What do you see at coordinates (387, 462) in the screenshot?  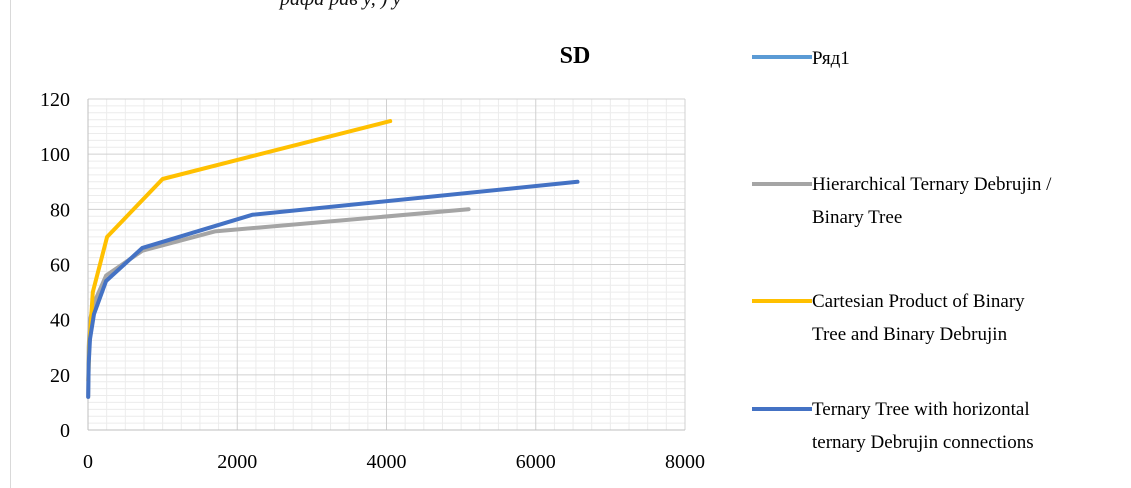 I see `x-tick-label: 4000` at bounding box center [387, 462].